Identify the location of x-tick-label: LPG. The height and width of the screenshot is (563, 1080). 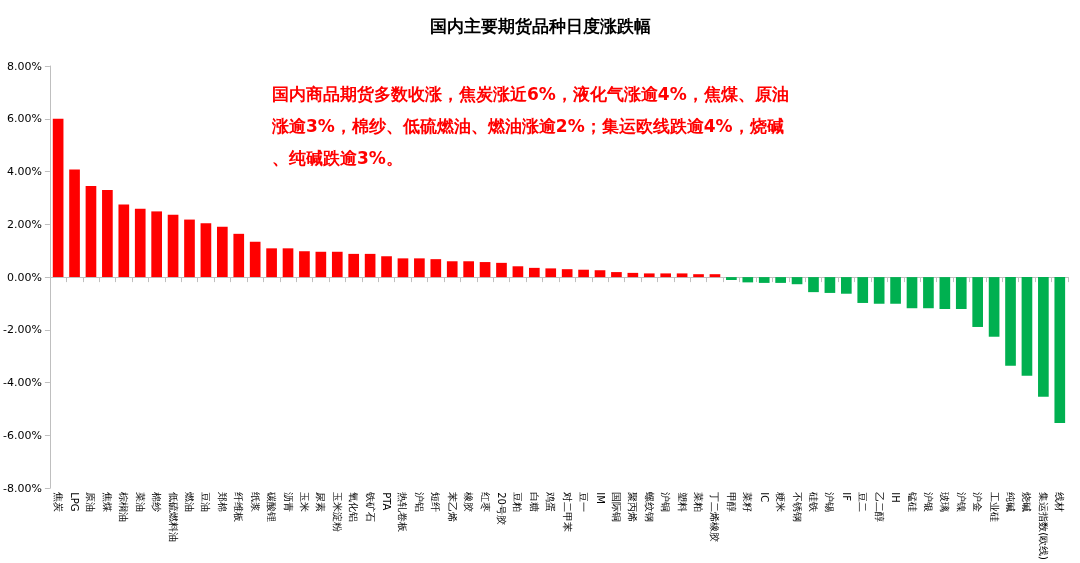
(75, 502).